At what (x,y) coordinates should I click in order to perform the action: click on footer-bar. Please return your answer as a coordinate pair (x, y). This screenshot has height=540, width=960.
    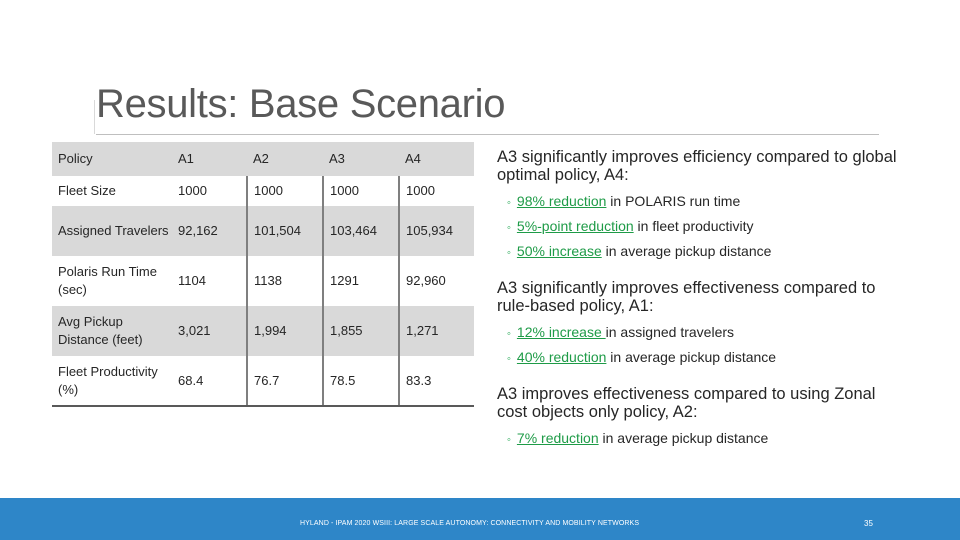
    Looking at the image, I should click on (480, 519).